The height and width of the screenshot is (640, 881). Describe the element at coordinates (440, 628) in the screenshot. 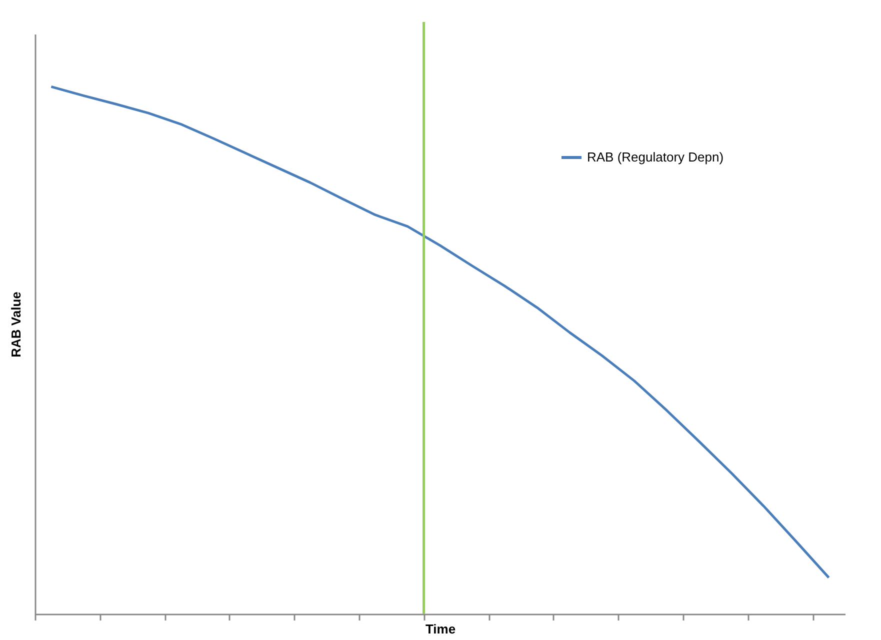

I see `x-axis-title: Time` at that location.